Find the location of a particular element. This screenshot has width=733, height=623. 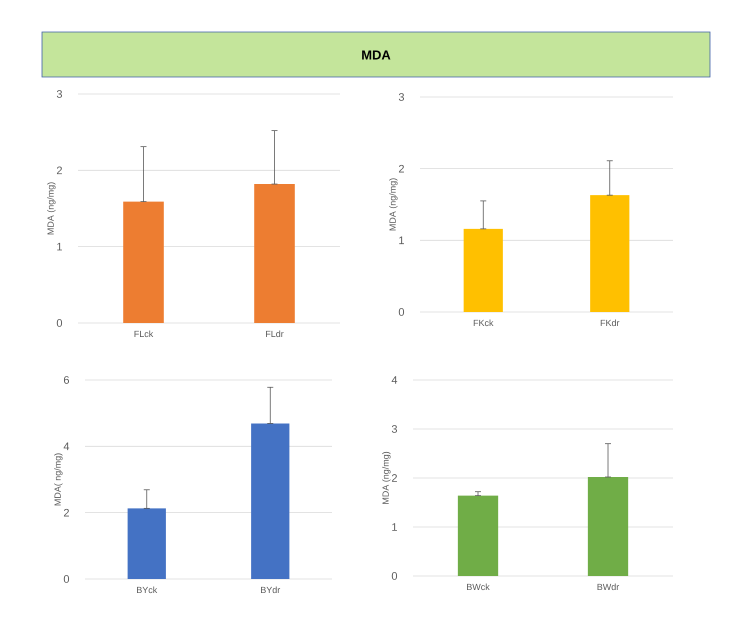

x-tick-label: FKdr is located at coordinates (610, 323).